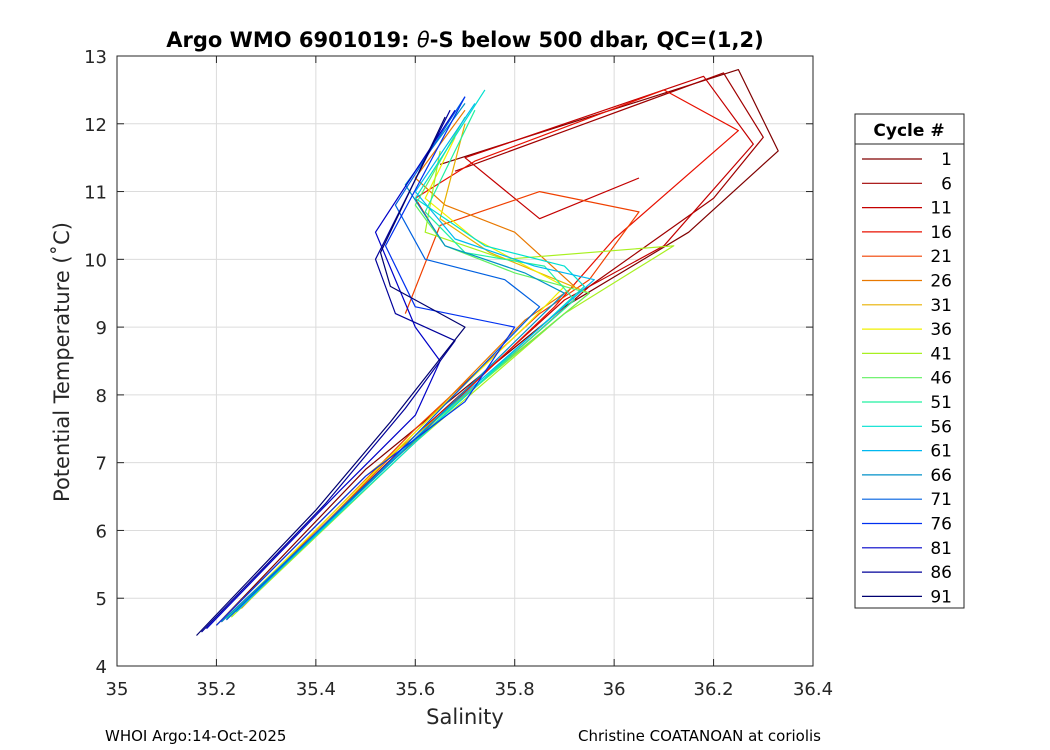  I want to click on x-tick-label: 35.6, so click(415, 689).